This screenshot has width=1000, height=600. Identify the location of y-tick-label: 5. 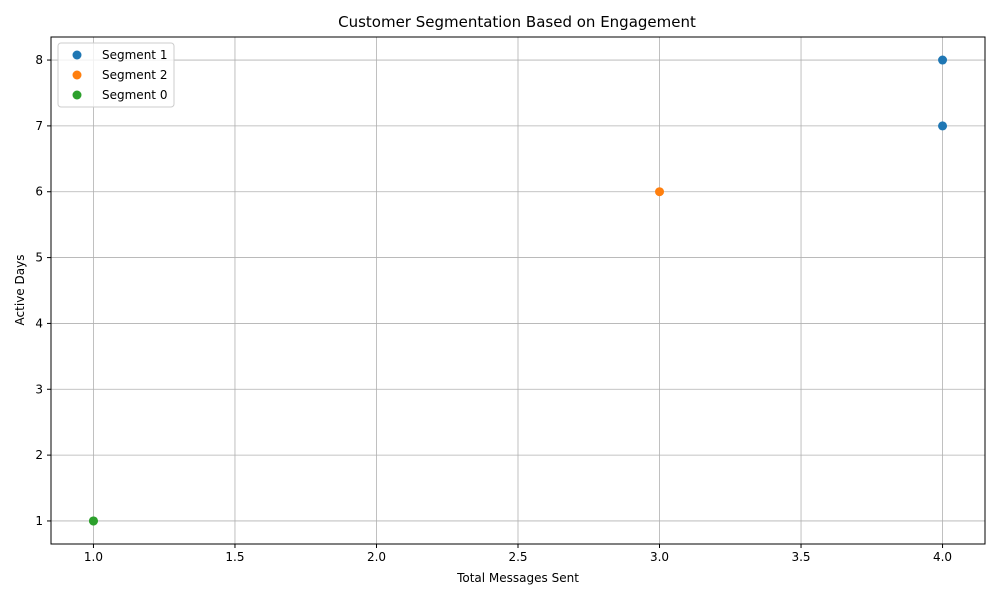
(39, 258).